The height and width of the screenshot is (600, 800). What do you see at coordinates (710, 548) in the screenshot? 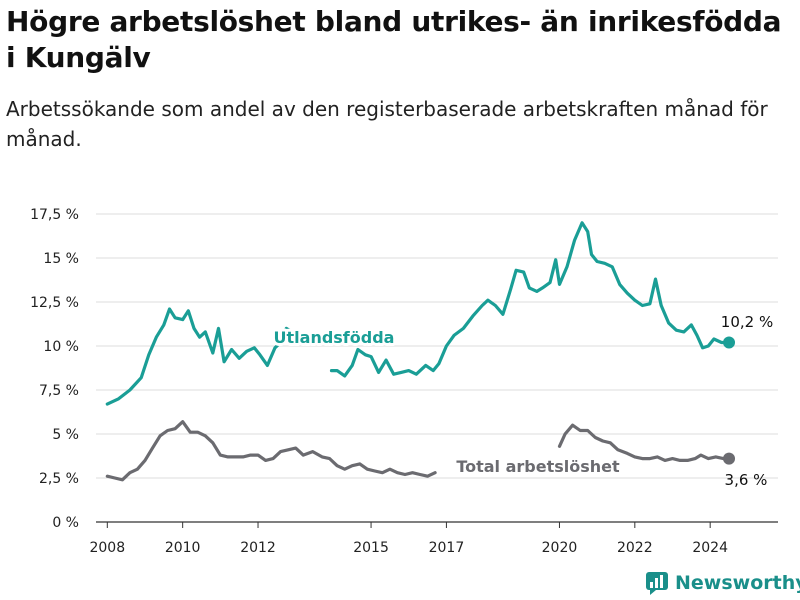
I see `x-tick-label: 2024` at bounding box center [710, 548].